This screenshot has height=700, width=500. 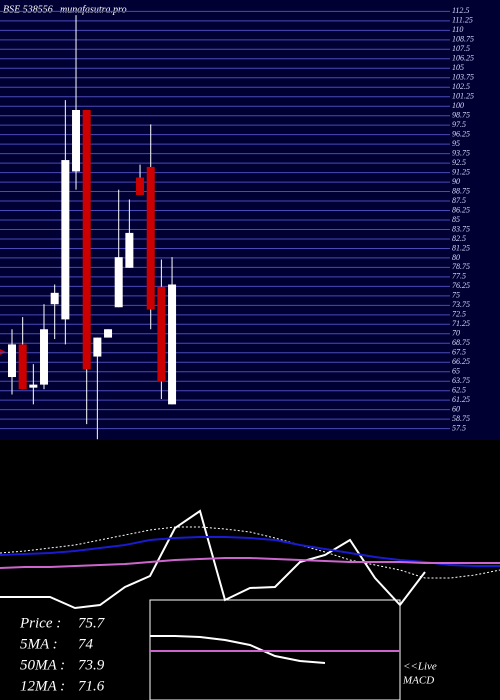 What do you see at coordinates (459, 124) in the screenshot?
I see `y-tick-label: 97.5` at bounding box center [459, 124].